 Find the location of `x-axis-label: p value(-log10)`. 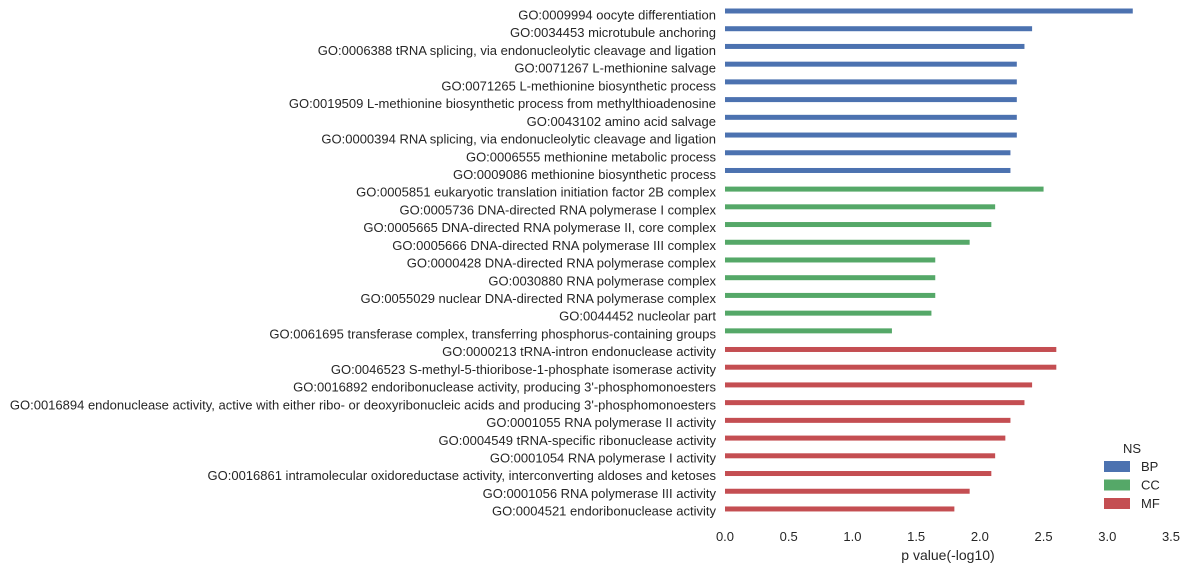

x-axis-label: p value(-log10) is located at coordinates (947, 555).